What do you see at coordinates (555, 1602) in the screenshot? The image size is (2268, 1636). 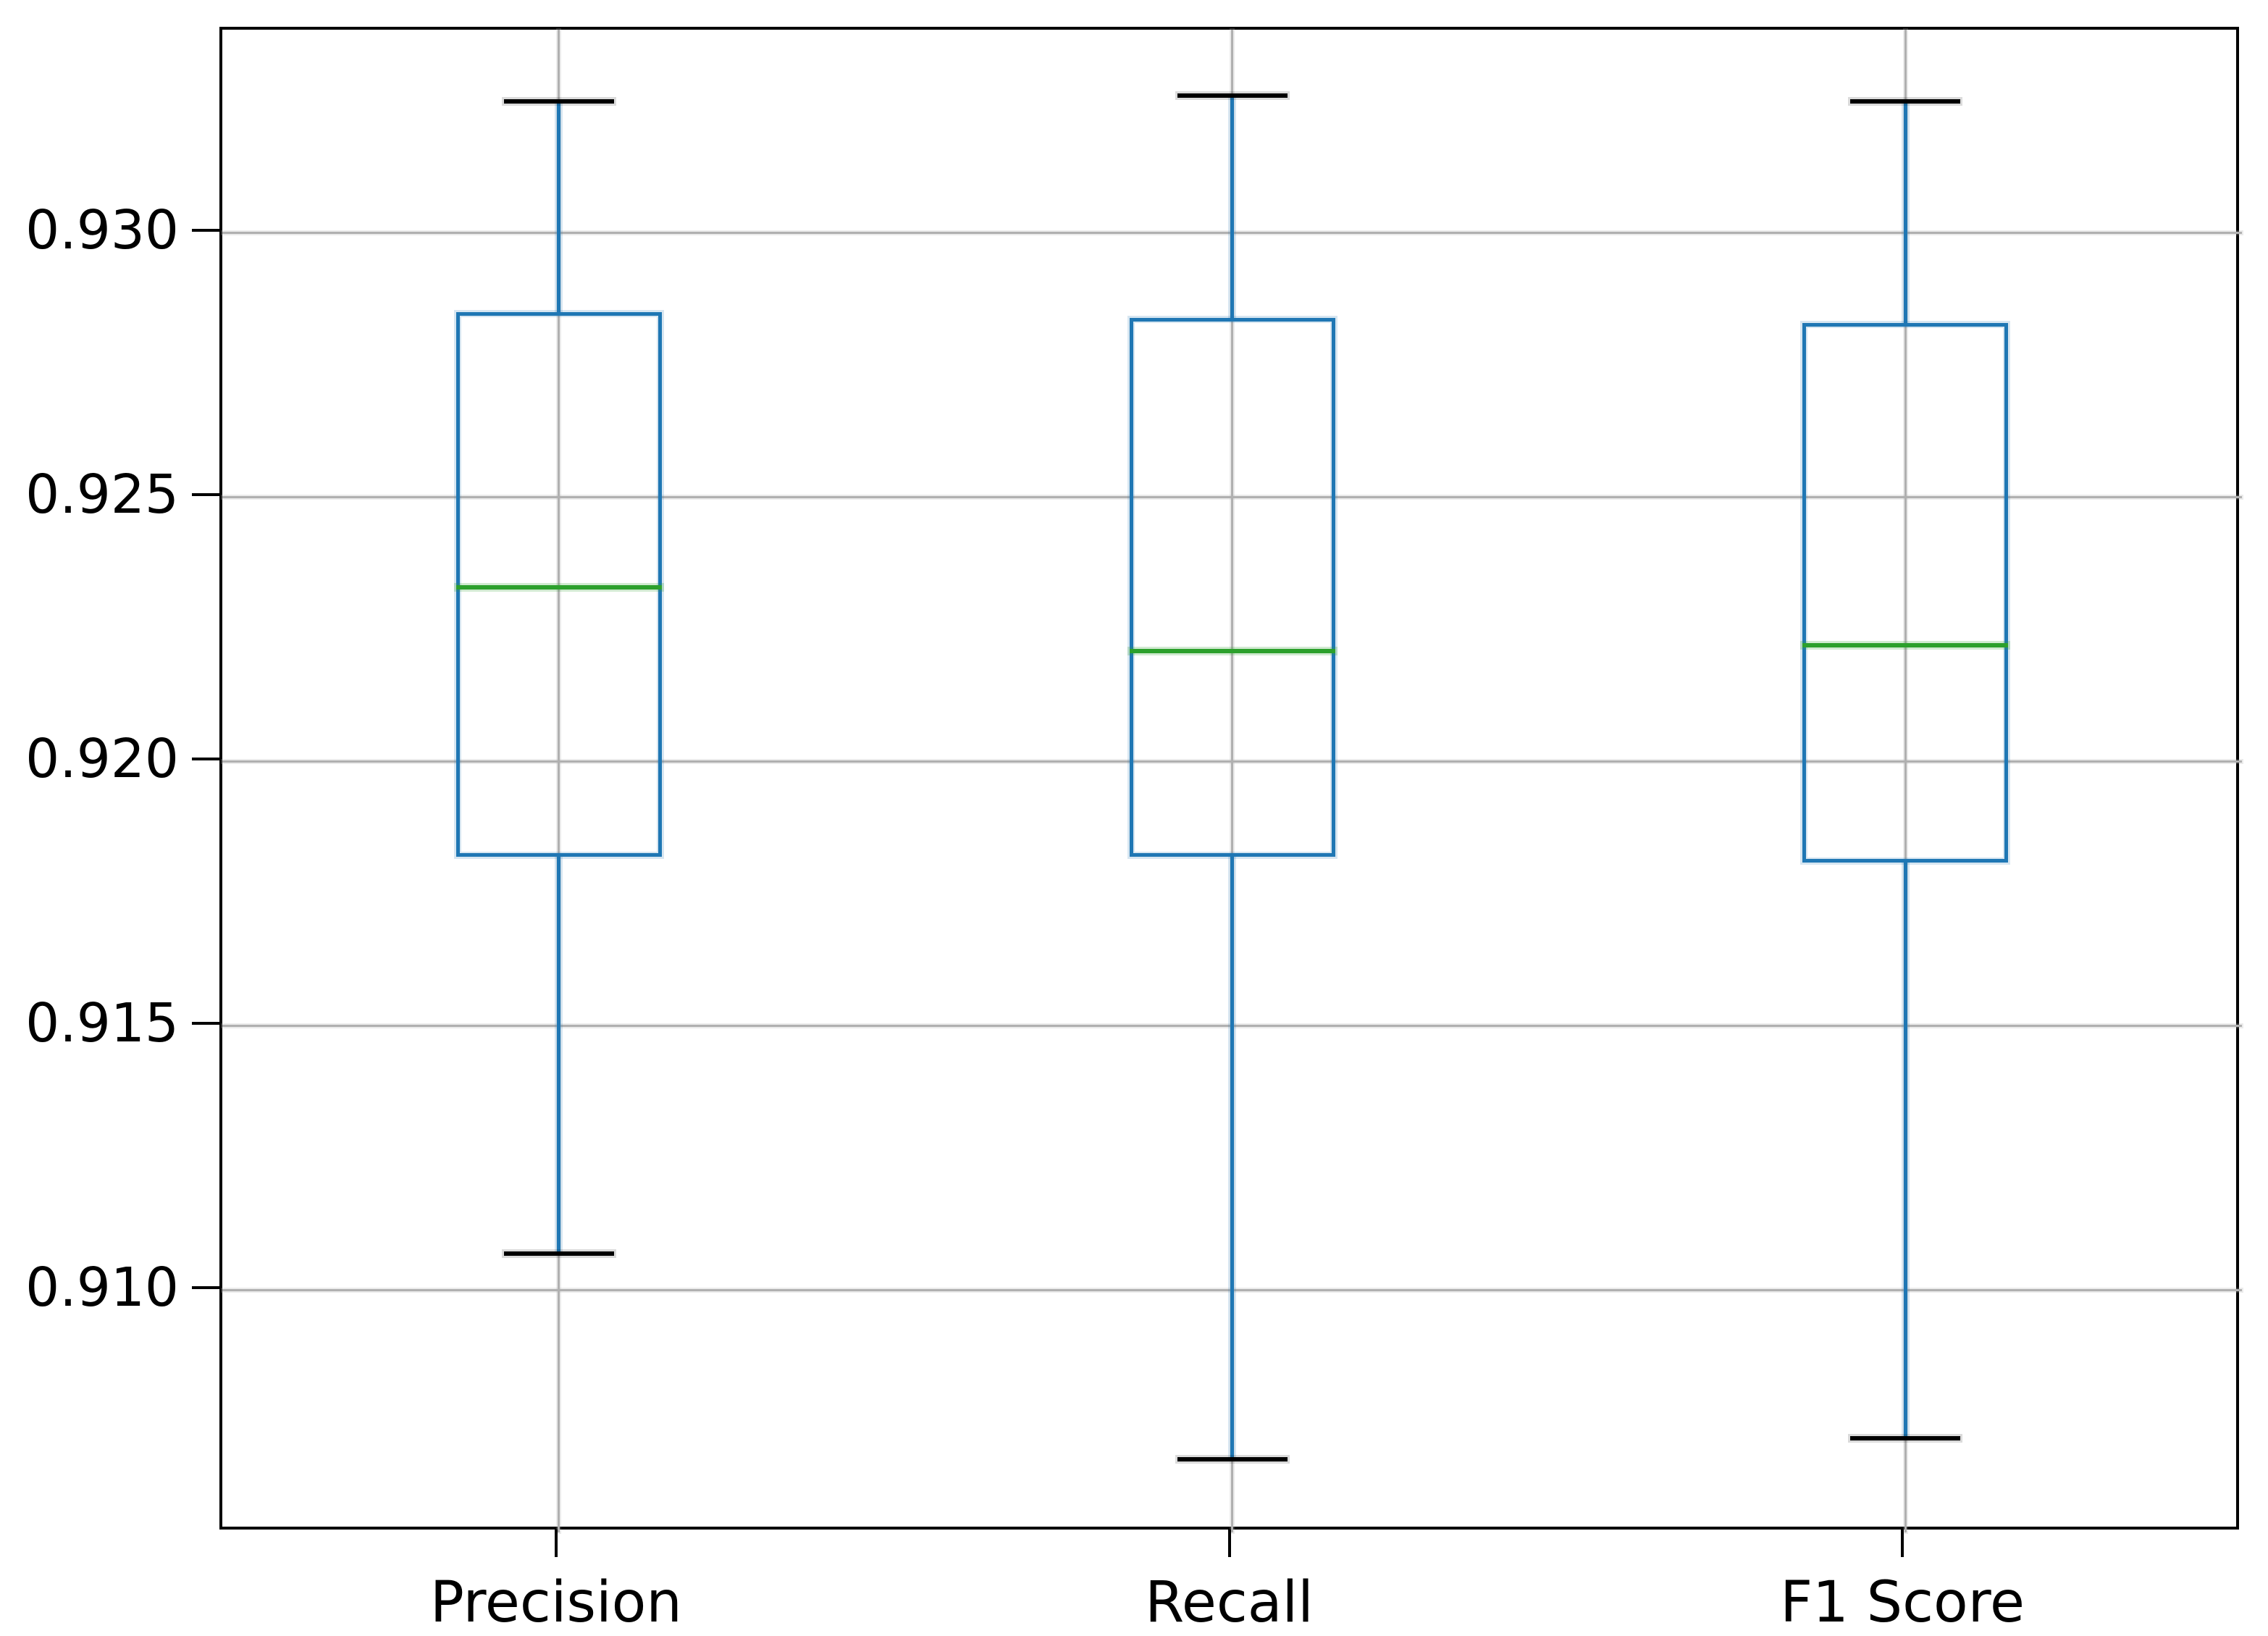 I see `x-tick-label: Precision` at bounding box center [555, 1602].